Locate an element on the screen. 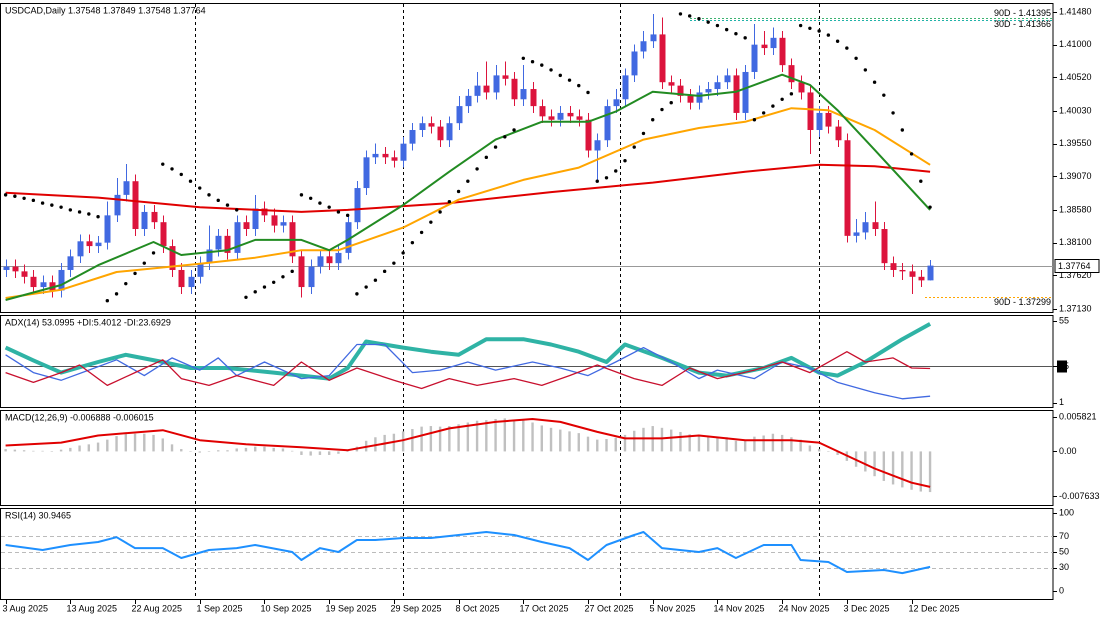 The height and width of the screenshot is (619, 1100). y-tick-label: 100 is located at coordinates (1066, 512).